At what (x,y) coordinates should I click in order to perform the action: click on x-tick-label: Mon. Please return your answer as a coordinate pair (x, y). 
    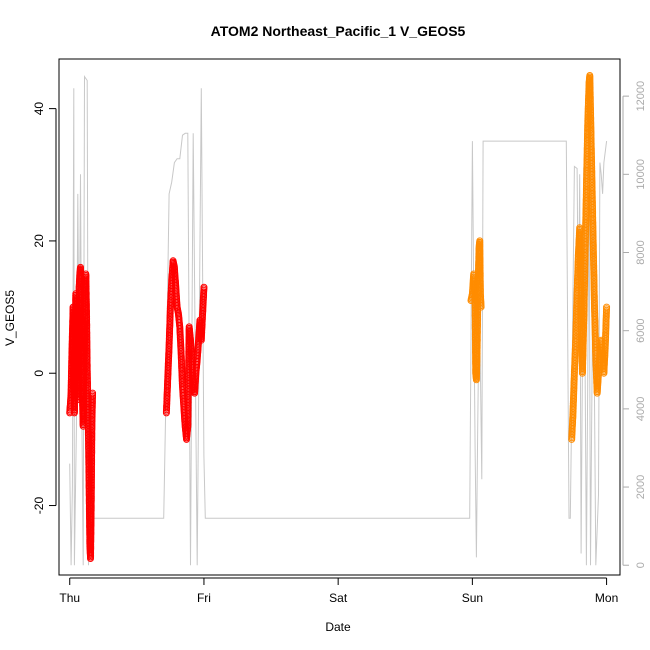
    Looking at the image, I should click on (606, 598).